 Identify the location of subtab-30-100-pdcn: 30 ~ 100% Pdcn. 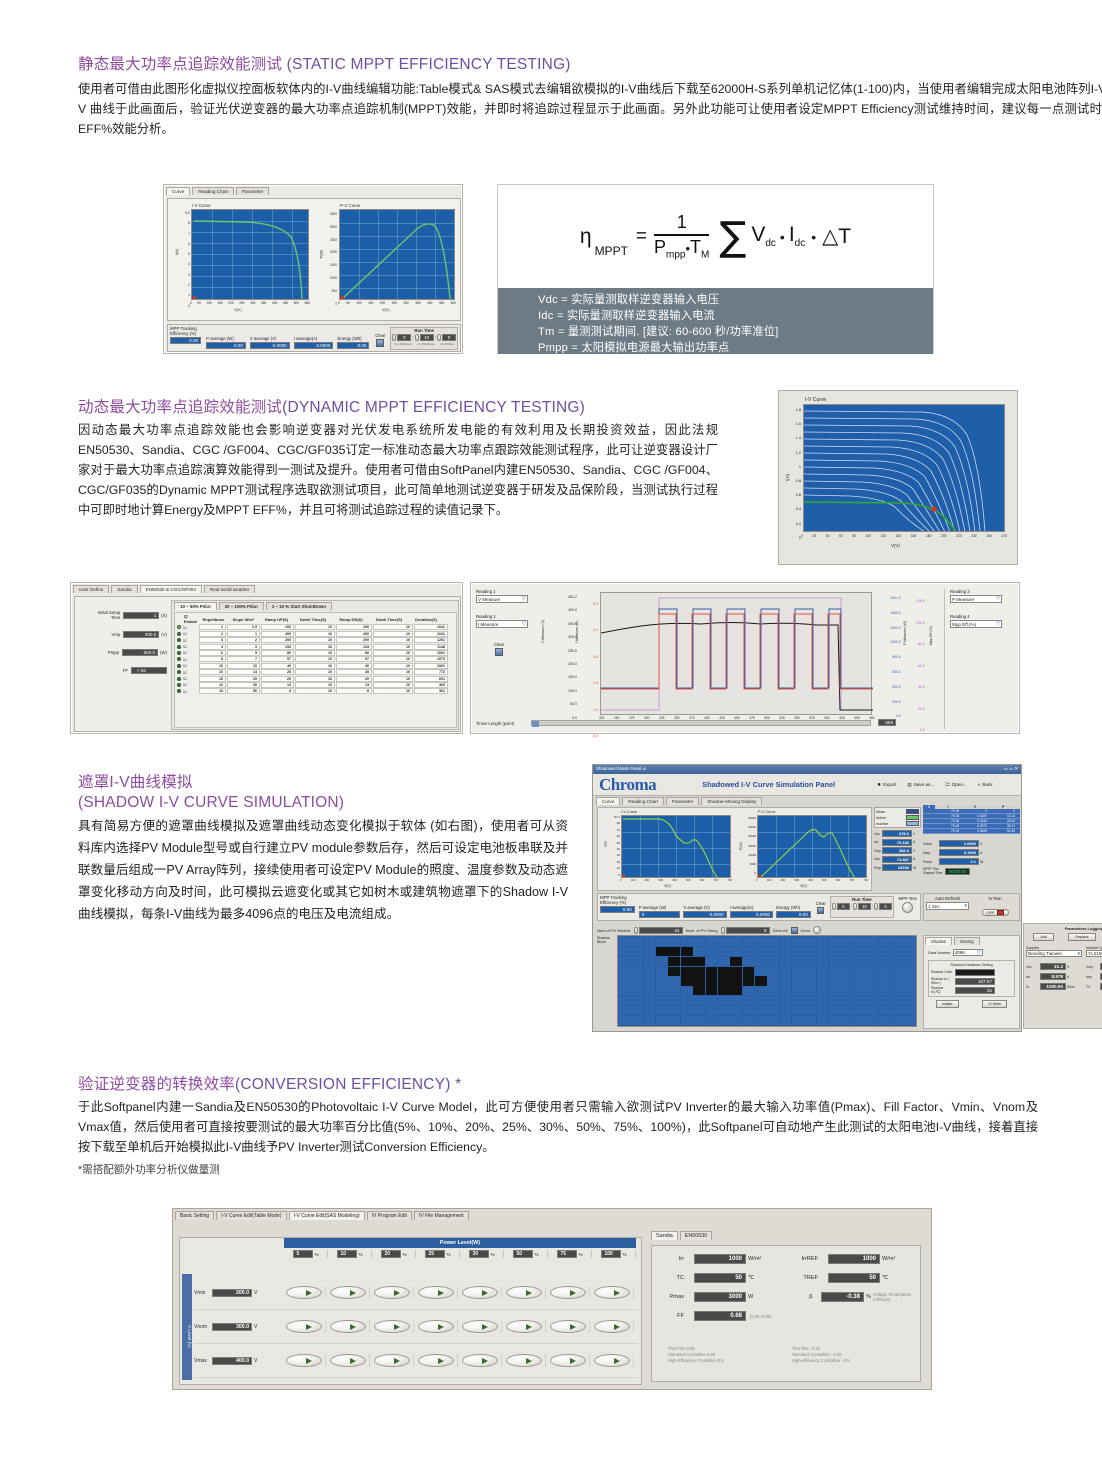
(241, 606).